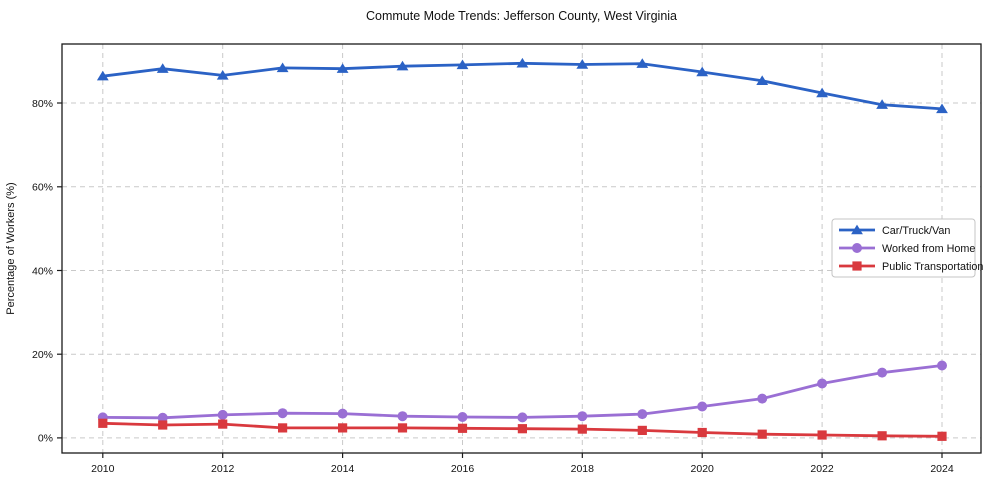 The height and width of the screenshot is (490, 990). What do you see at coordinates (42, 104) in the screenshot?
I see `y-tick-label: 80%` at bounding box center [42, 104].